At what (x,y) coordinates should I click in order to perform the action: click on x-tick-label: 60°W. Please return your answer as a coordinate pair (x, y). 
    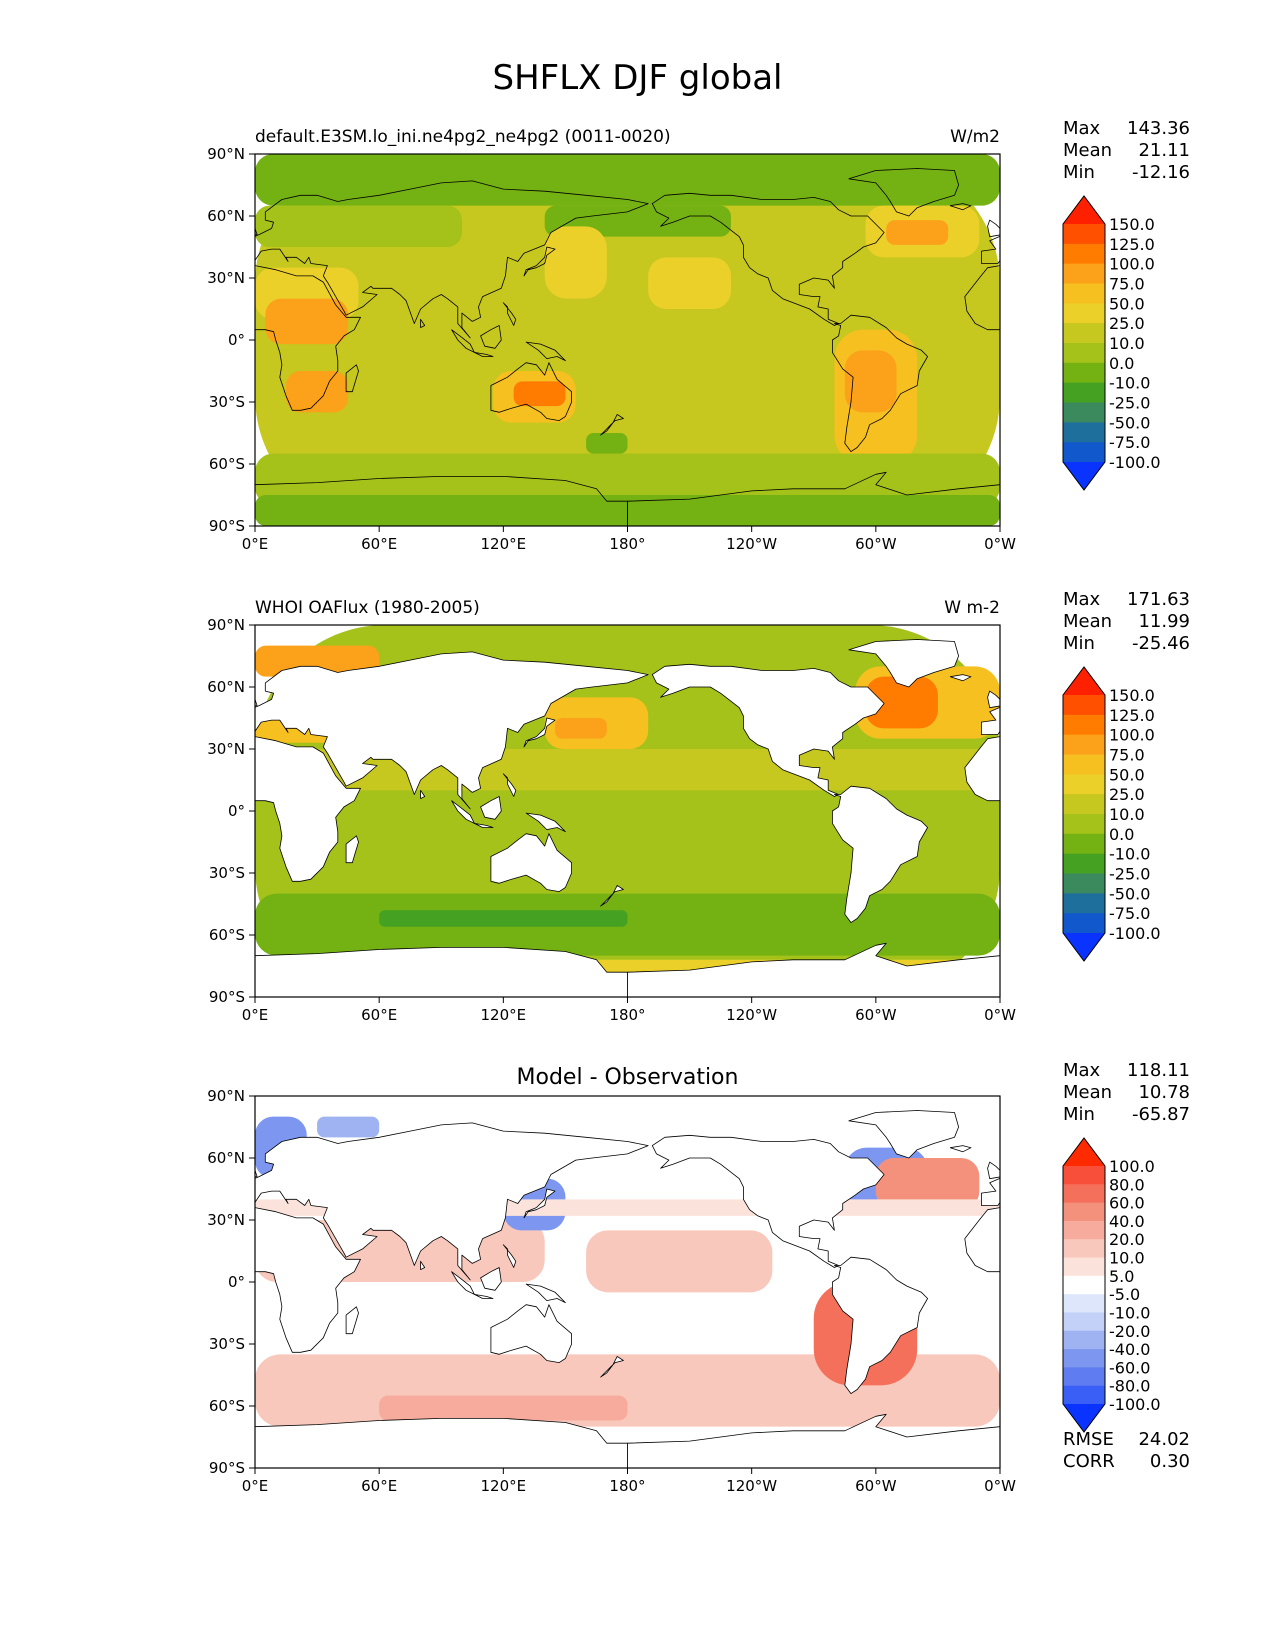
    Looking at the image, I should click on (876, 544).